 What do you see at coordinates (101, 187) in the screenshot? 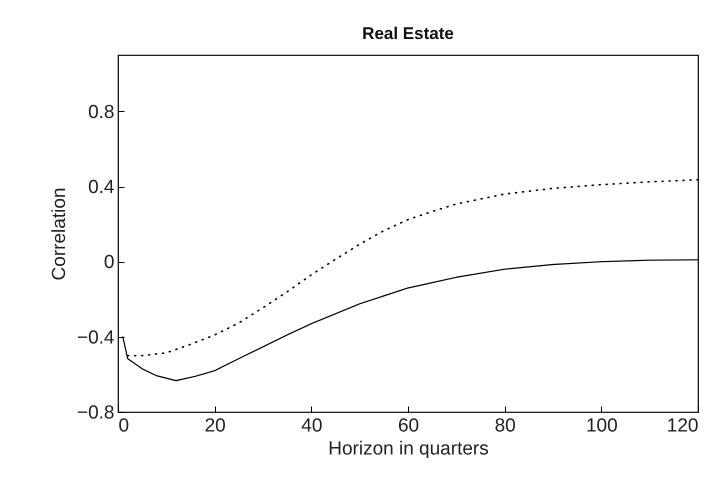
I see `y-tick-label: 0.4` at bounding box center [101, 187].